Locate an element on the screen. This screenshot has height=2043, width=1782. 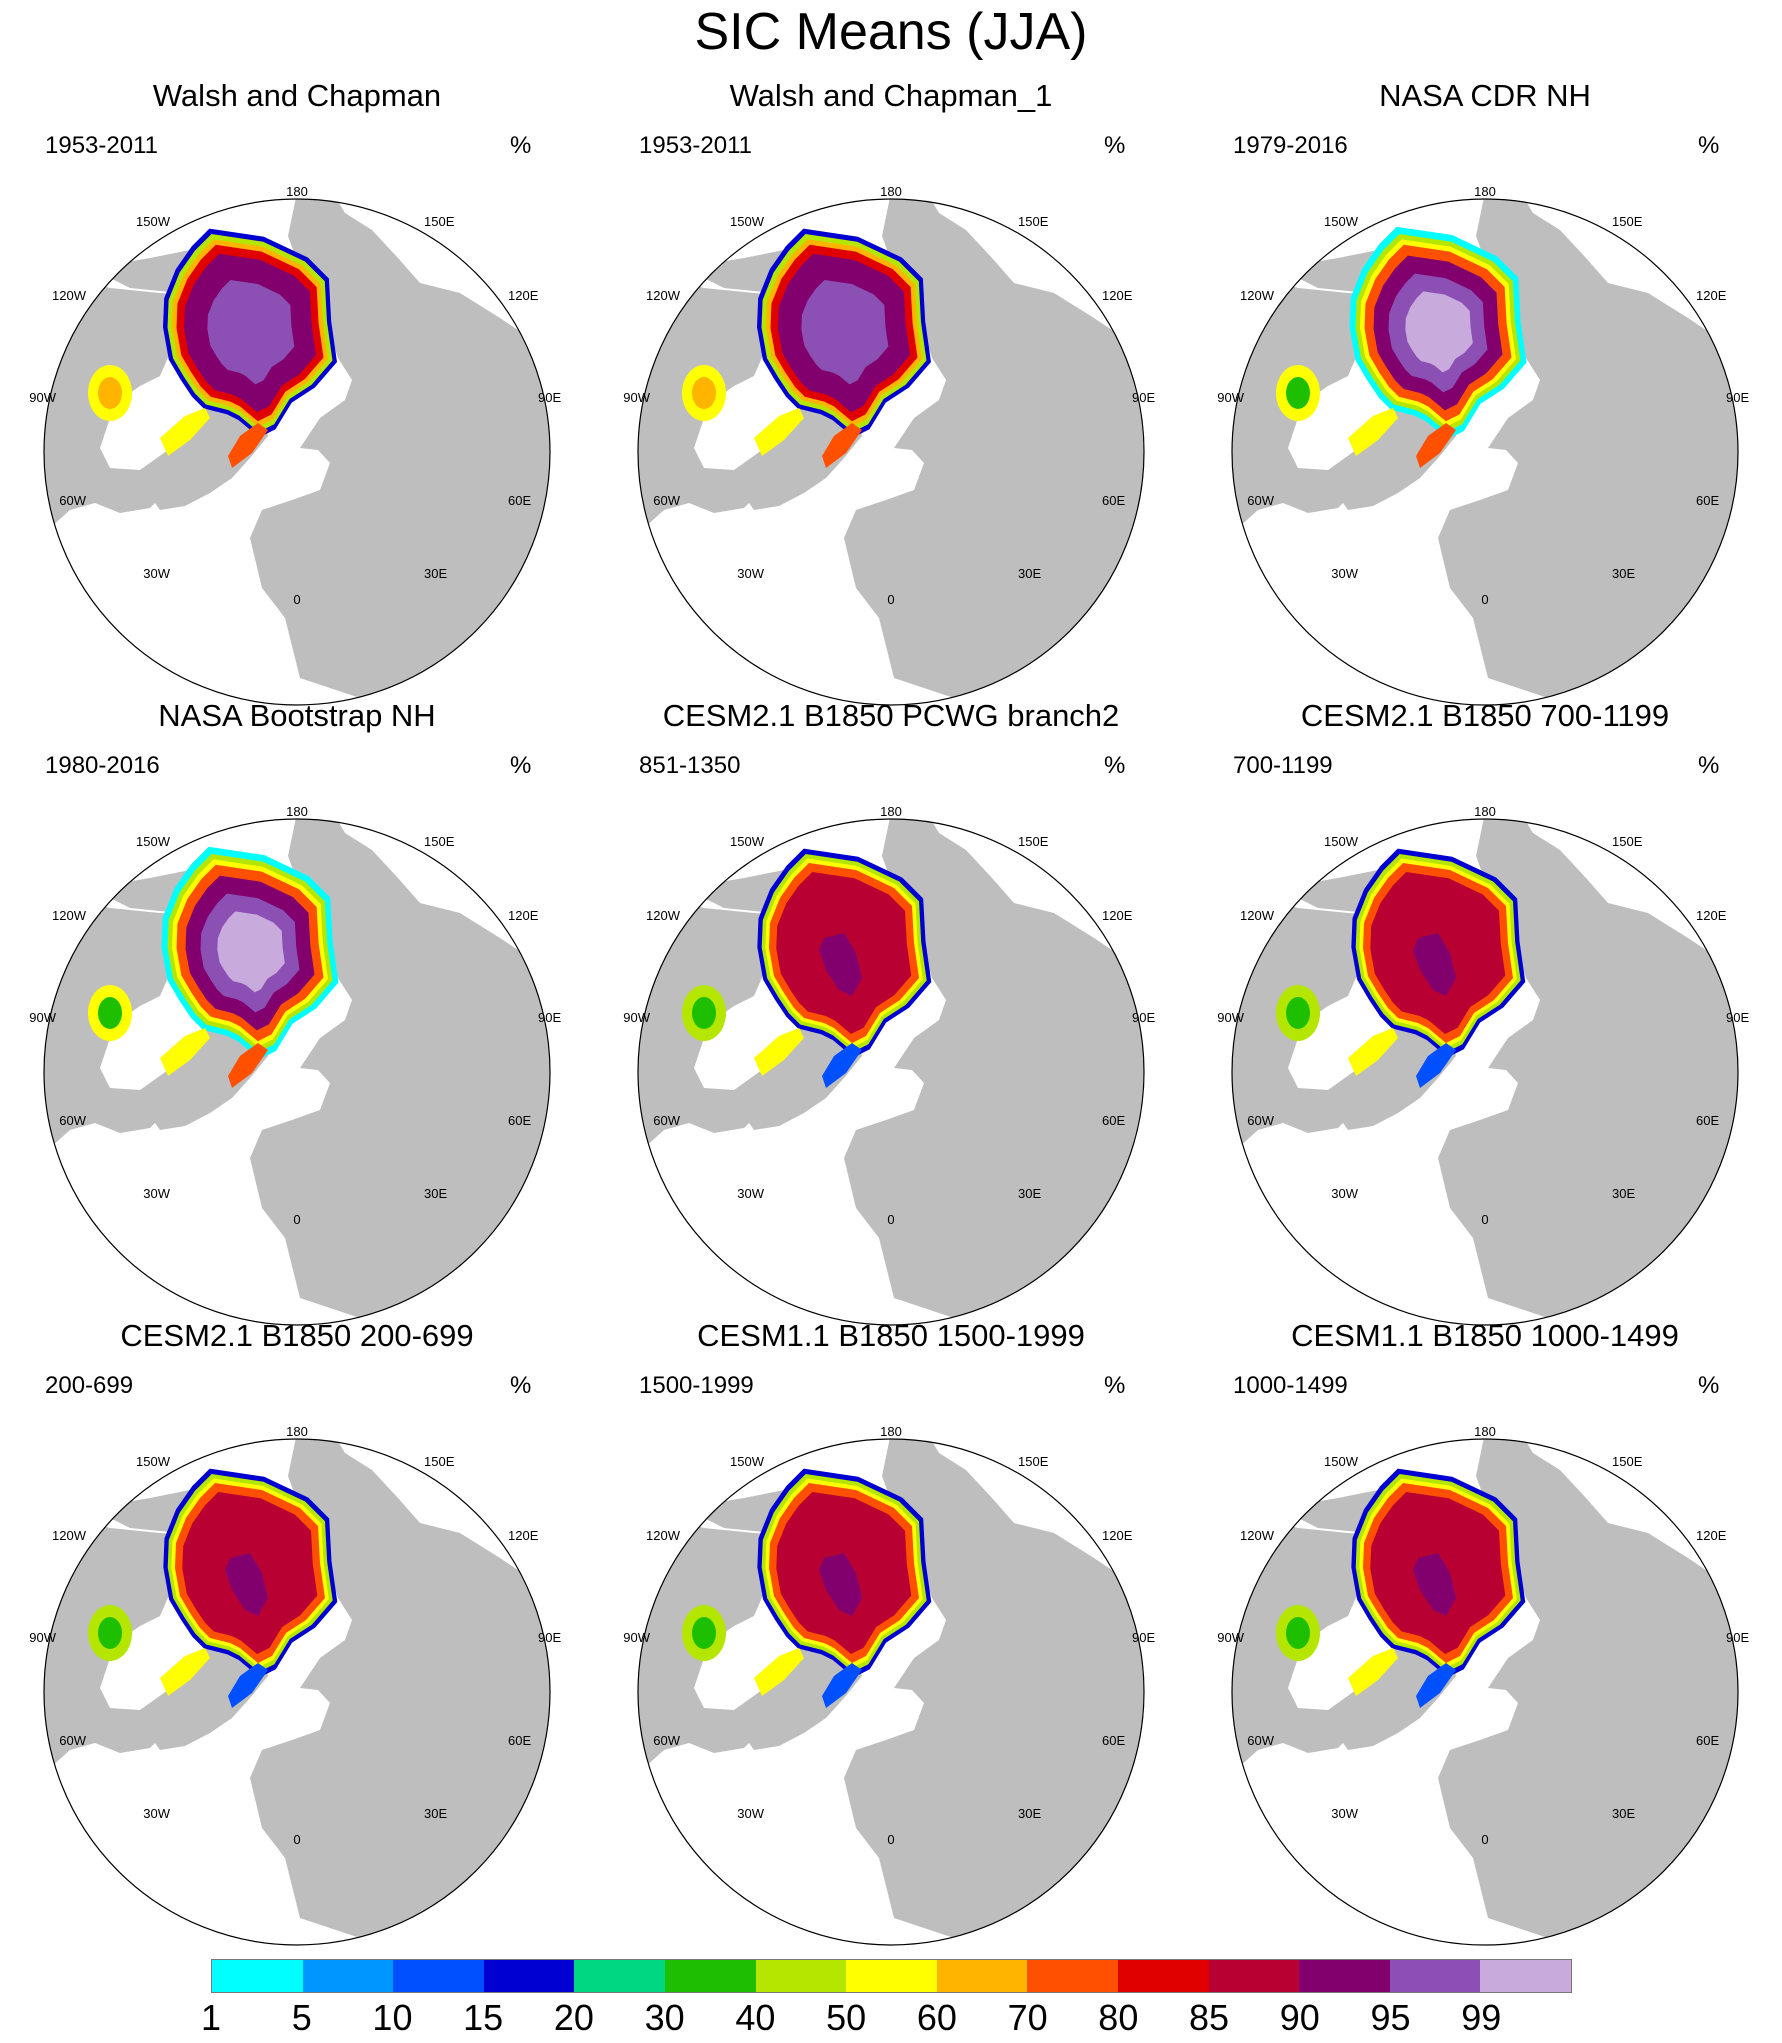
colorbar-tick-label: 50 is located at coordinates (846, 2017).